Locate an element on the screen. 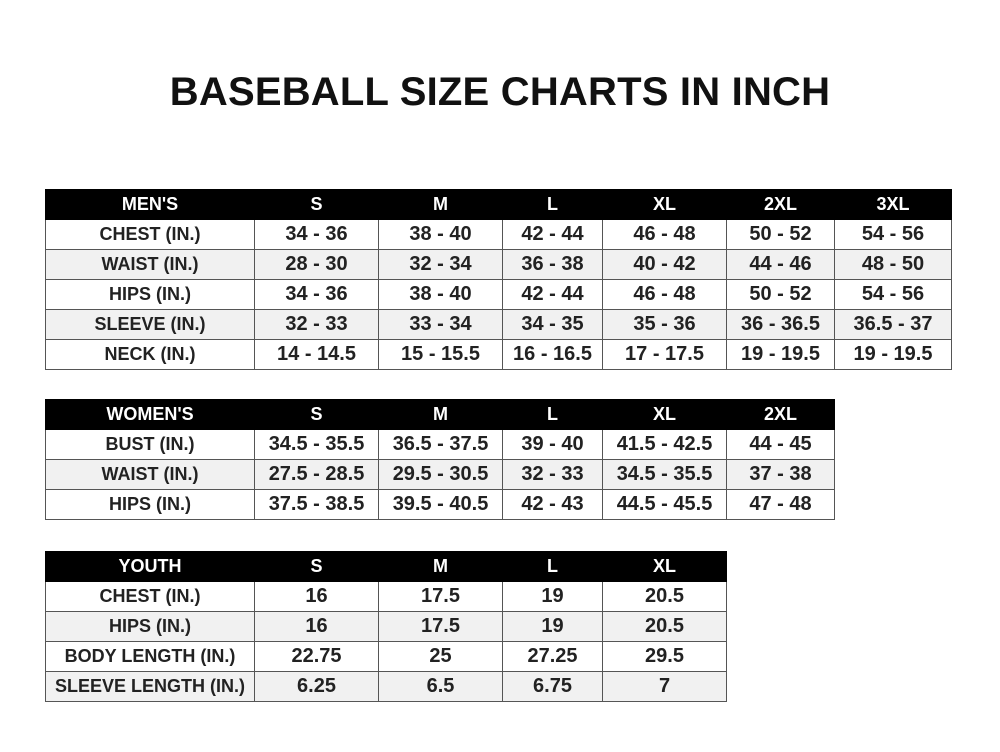 This screenshot has height=752, width=1000. table-row: SLEEVE LENGTH (IN.) 6.25 6.5 6.75 7 is located at coordinates (386, 686).